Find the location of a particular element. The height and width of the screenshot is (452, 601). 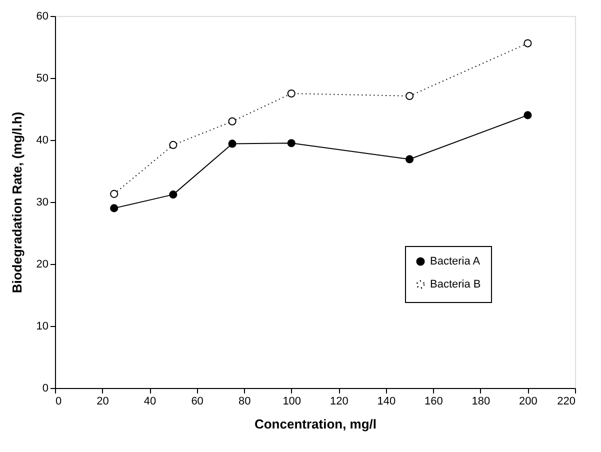

x-tick-label: 140 is located at coordinates (386, 402).